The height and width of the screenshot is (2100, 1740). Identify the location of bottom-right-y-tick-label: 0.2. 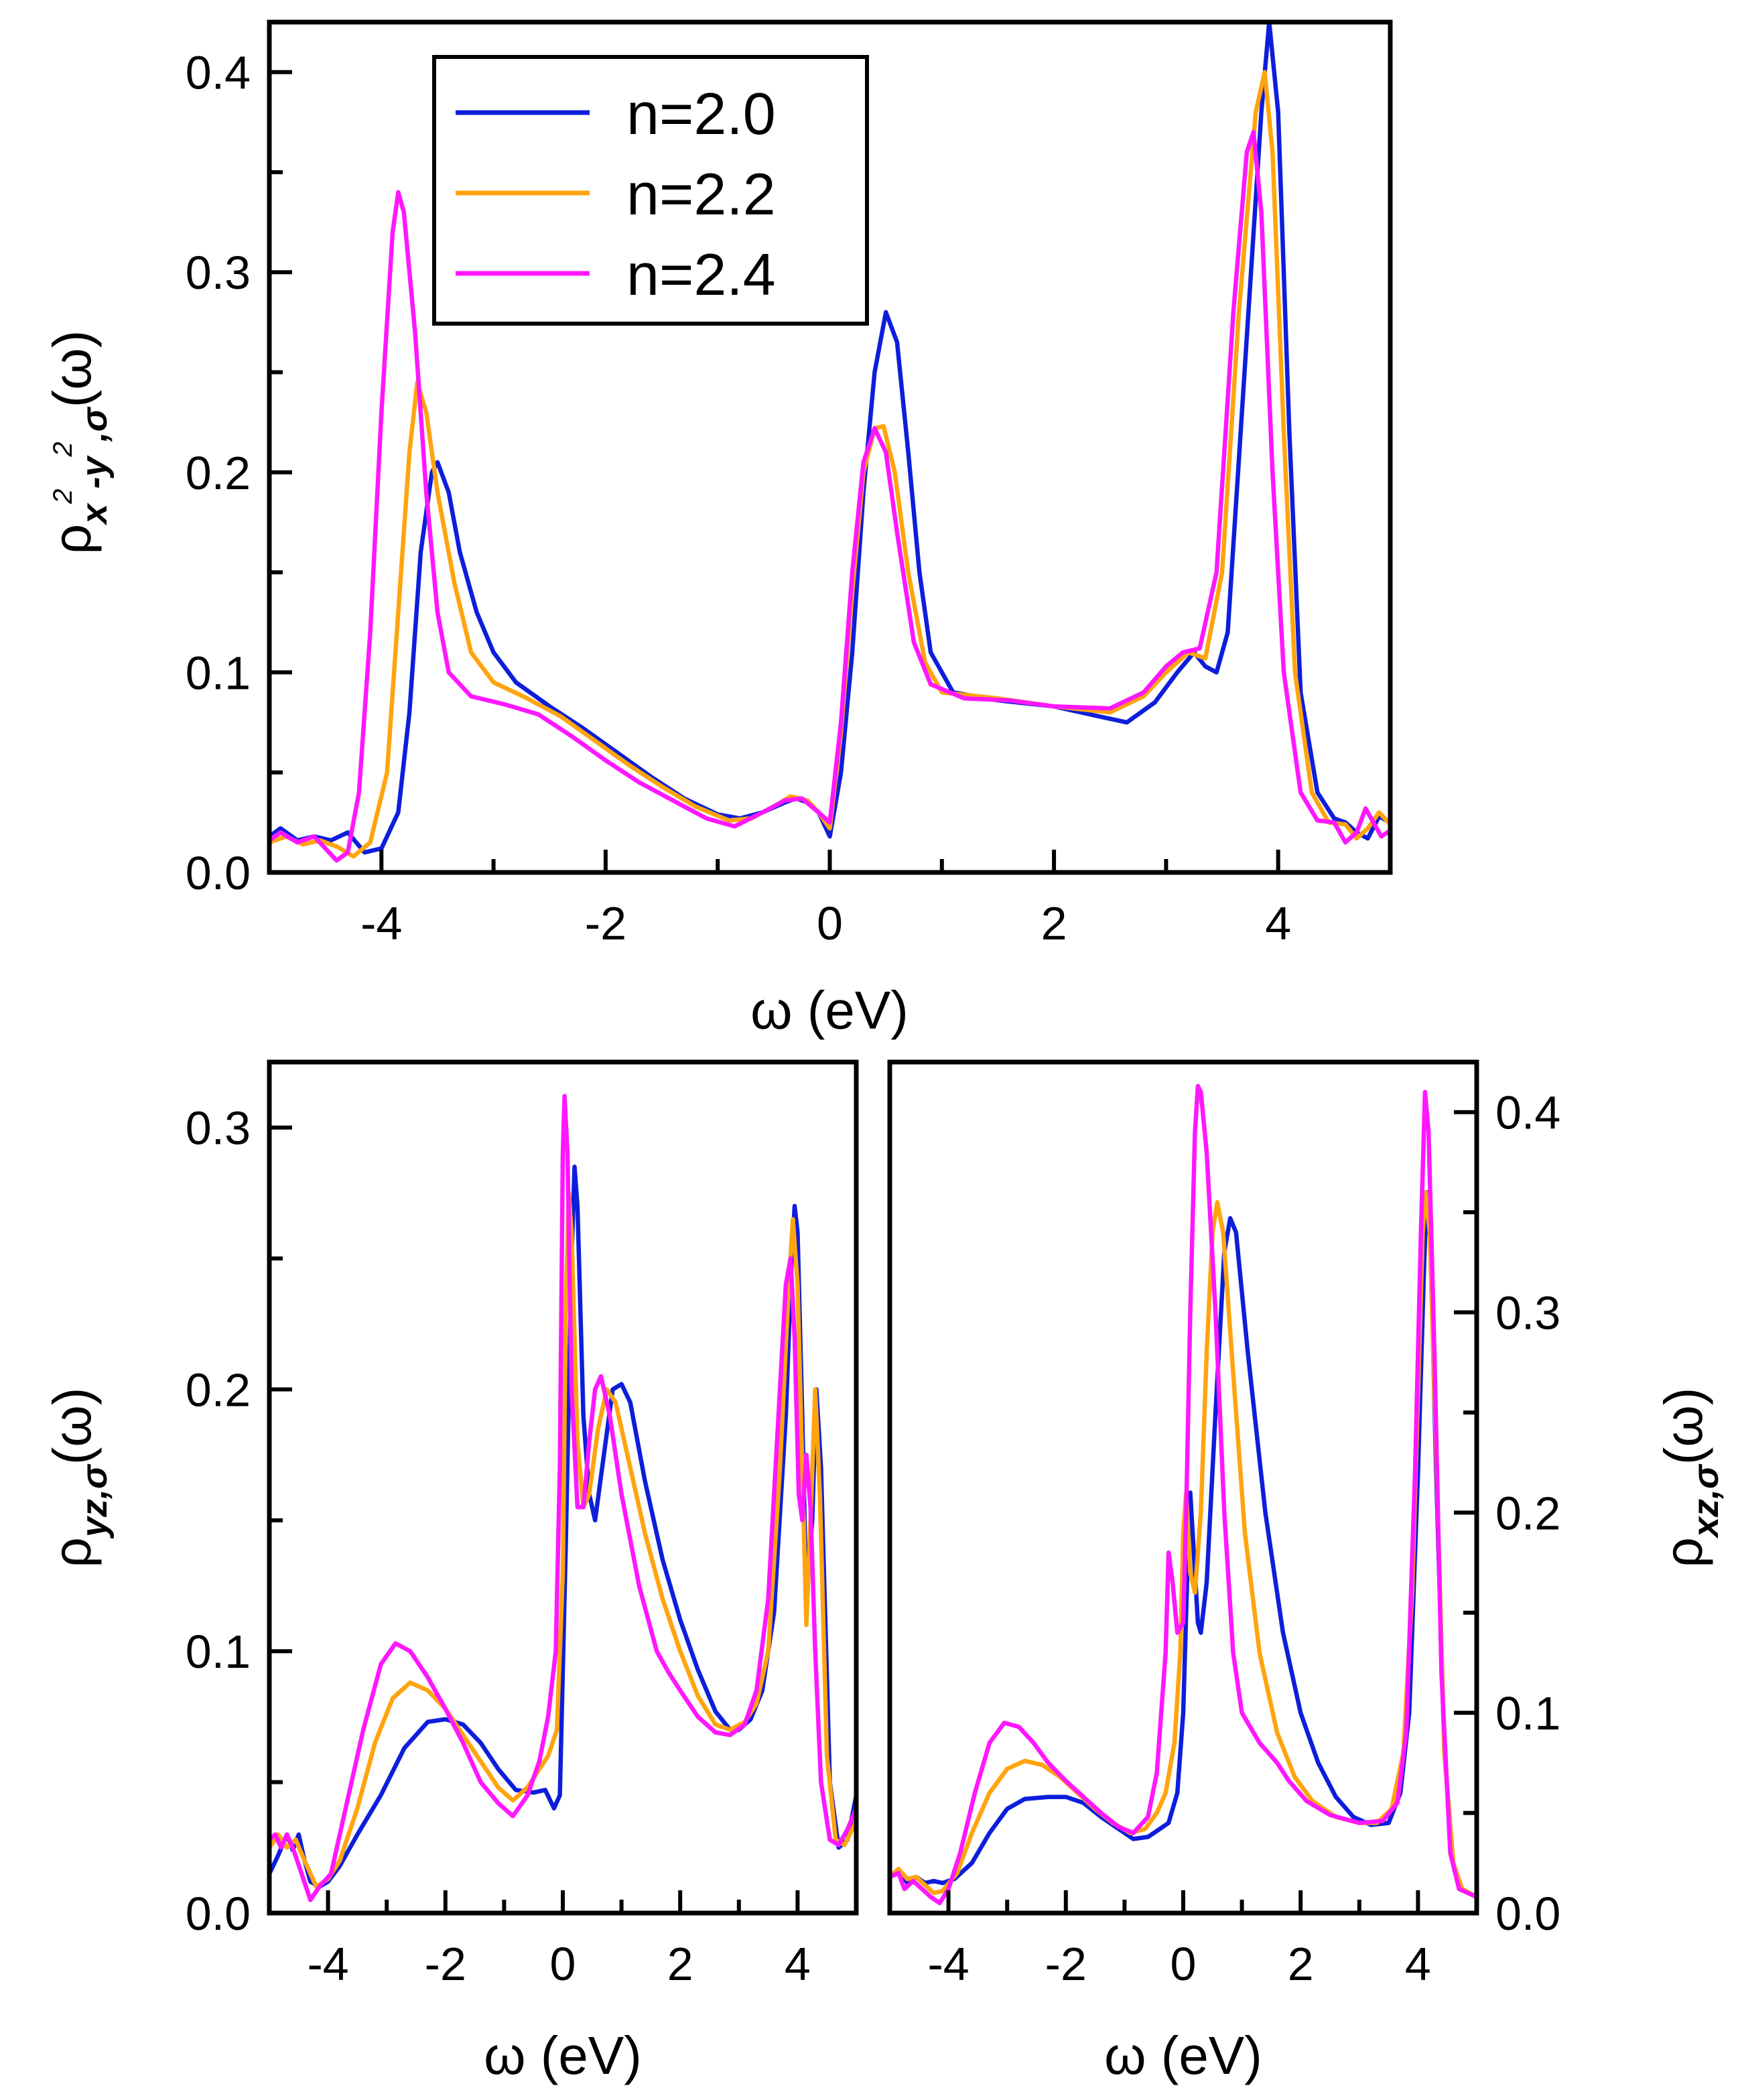
(1527, 1513).